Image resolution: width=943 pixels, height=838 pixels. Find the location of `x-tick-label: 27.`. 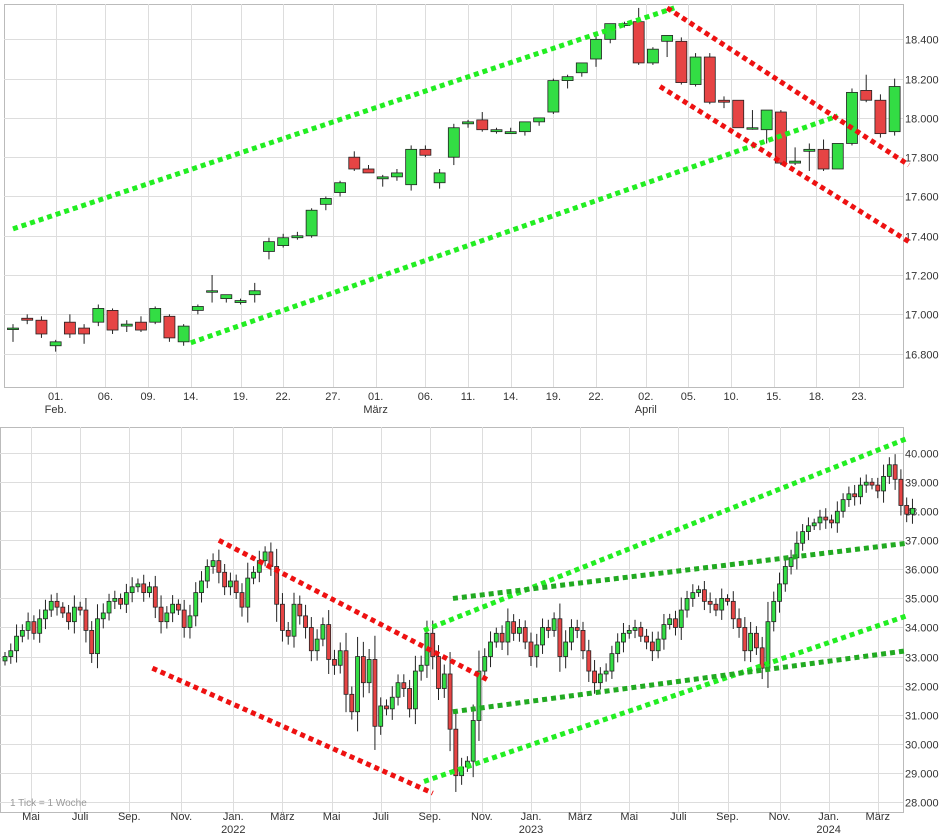

x-tick-label: 27. is located at coordinates (332, 397).